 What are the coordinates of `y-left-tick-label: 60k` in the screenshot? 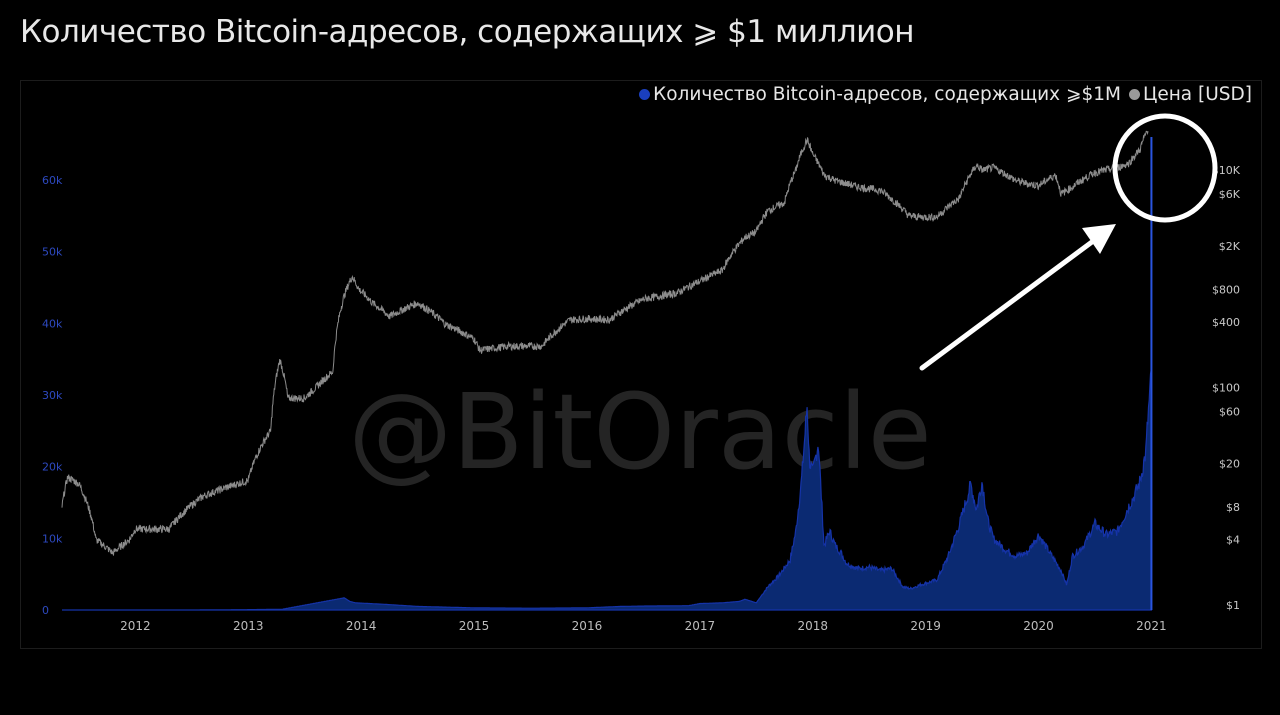 It's located at (52, 180).